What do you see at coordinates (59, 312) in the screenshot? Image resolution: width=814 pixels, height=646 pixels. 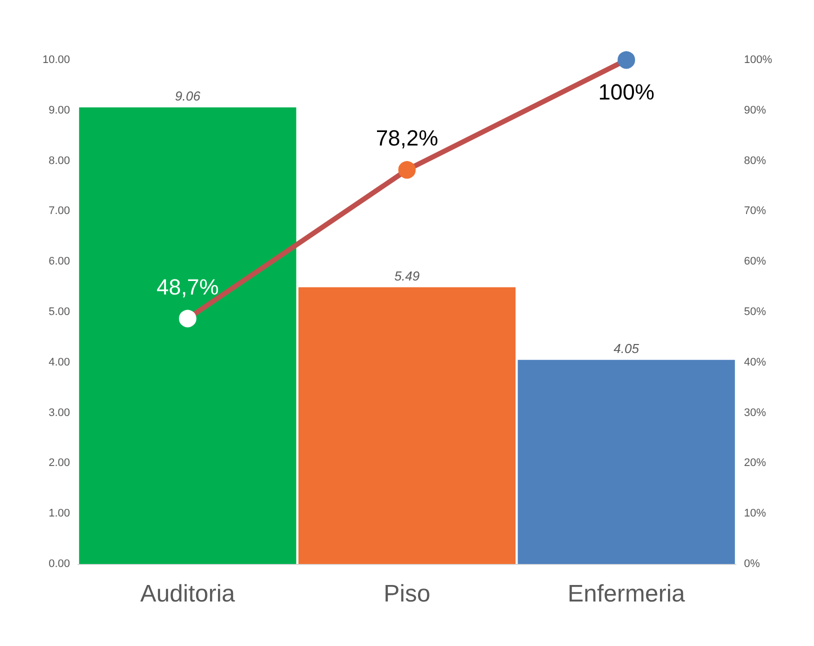 I see `y-tick-label: 5.00` at bounding box center [59, 312].